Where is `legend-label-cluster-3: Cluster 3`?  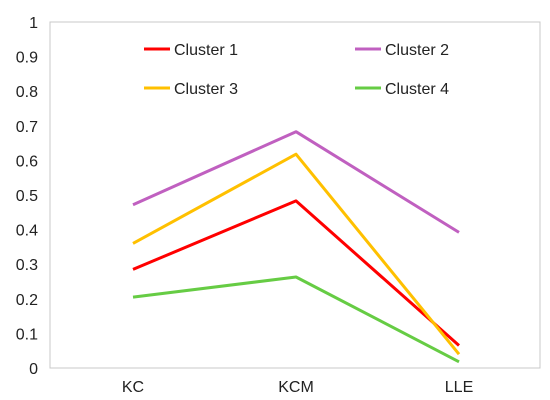 legend-label-cluster-3: Cluster 3 is located at coordinates (206, 89).